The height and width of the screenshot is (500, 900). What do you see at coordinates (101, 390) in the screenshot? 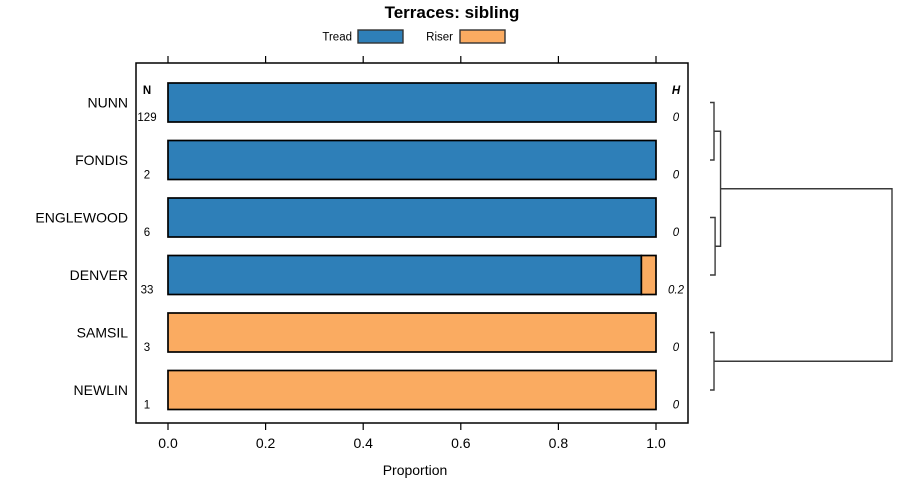
I see `y-label-newlin: NEWLIN` at bounding box center [101, 390].